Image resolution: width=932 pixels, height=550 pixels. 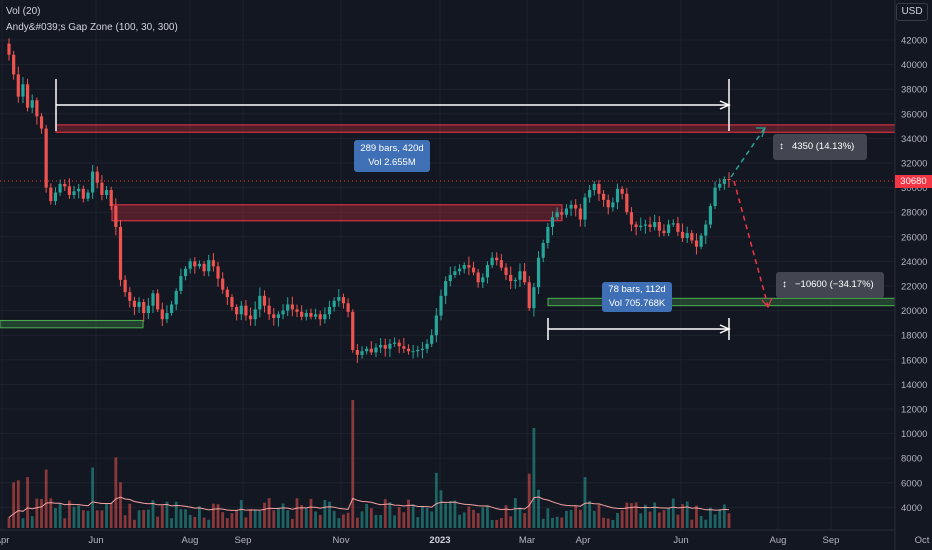 I want to click on price-tick-label: 16000, so click(x=914, y=360).